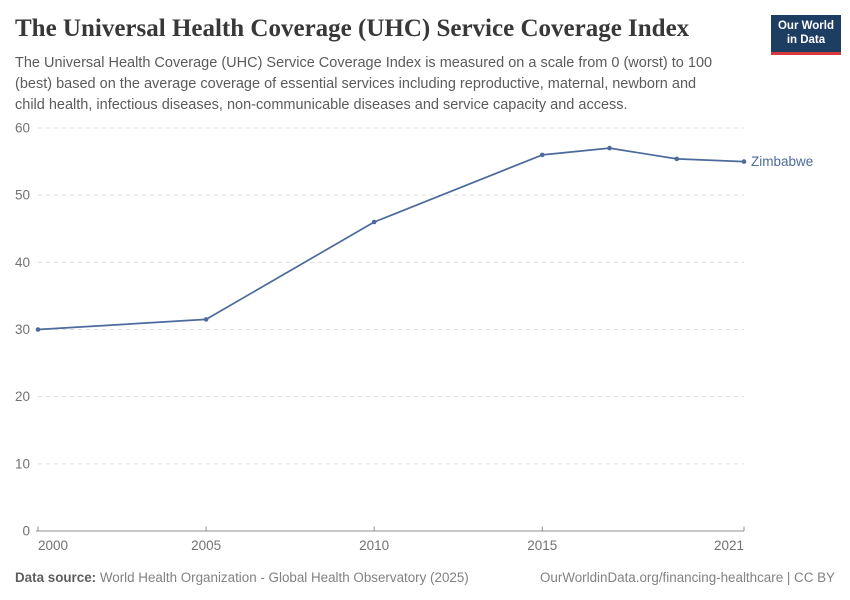 The image size is (850, 600). I want to click on x-axis-label: 2005, so click(206, 545).